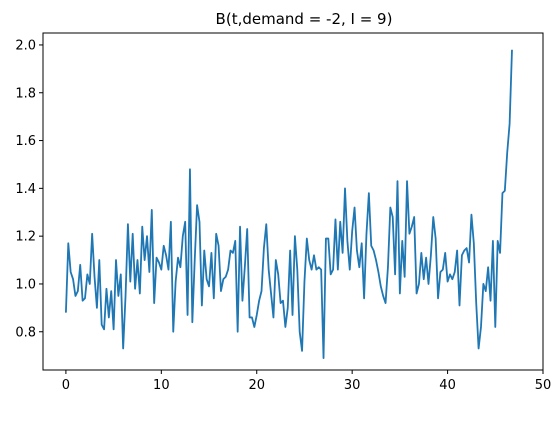  Describe the element at coordinates (161, 385) in the screenshot. I see `x-tick-label: 10` at that location.